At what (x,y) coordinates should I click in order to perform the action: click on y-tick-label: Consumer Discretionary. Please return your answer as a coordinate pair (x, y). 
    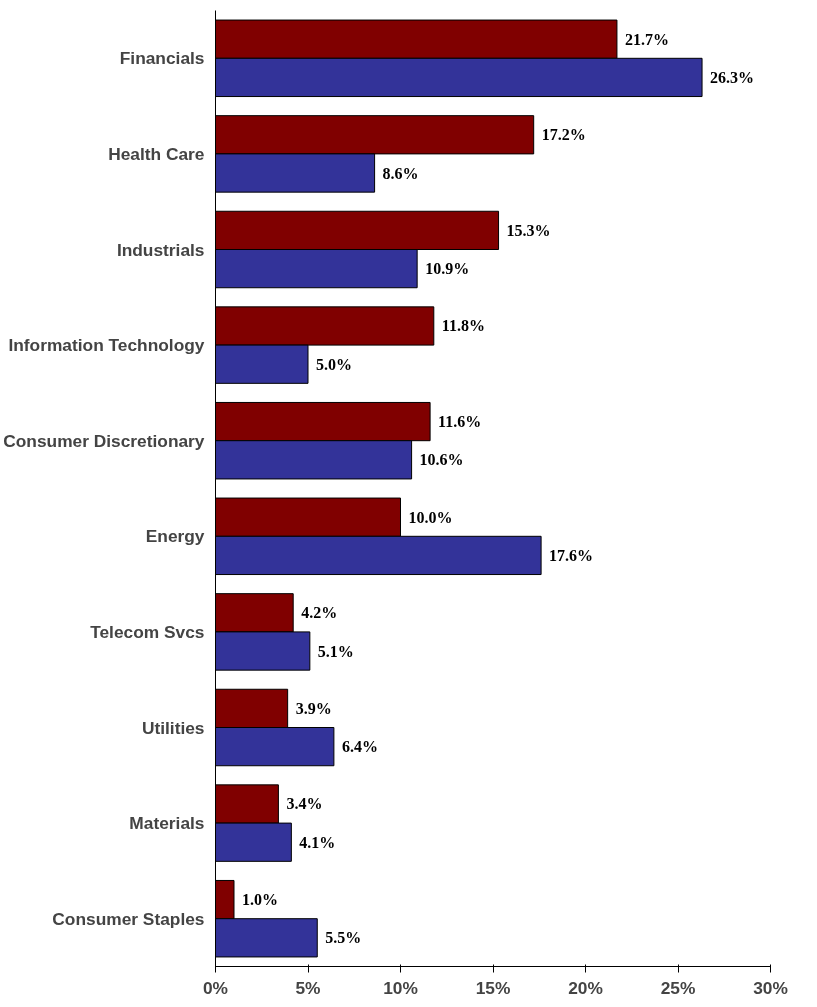
    Looking at the image, I should click on (104, 440).